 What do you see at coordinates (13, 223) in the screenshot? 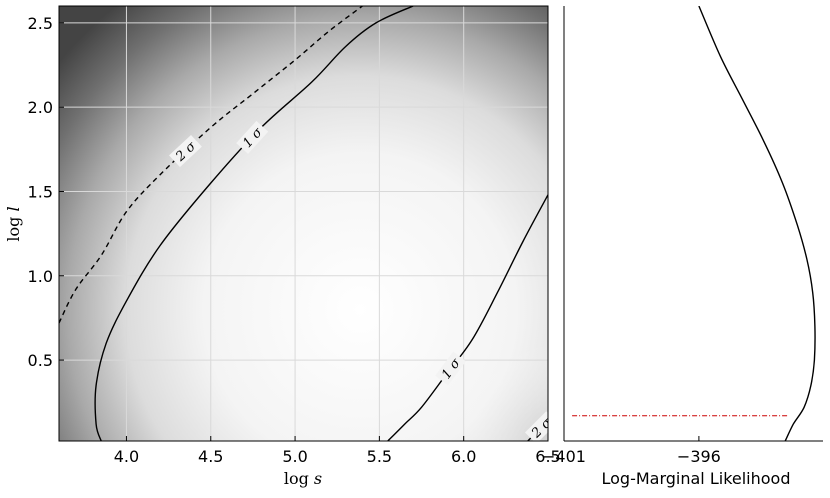
I see `heatmap-y-axis-label: log l` at bounding box center [13, 223].